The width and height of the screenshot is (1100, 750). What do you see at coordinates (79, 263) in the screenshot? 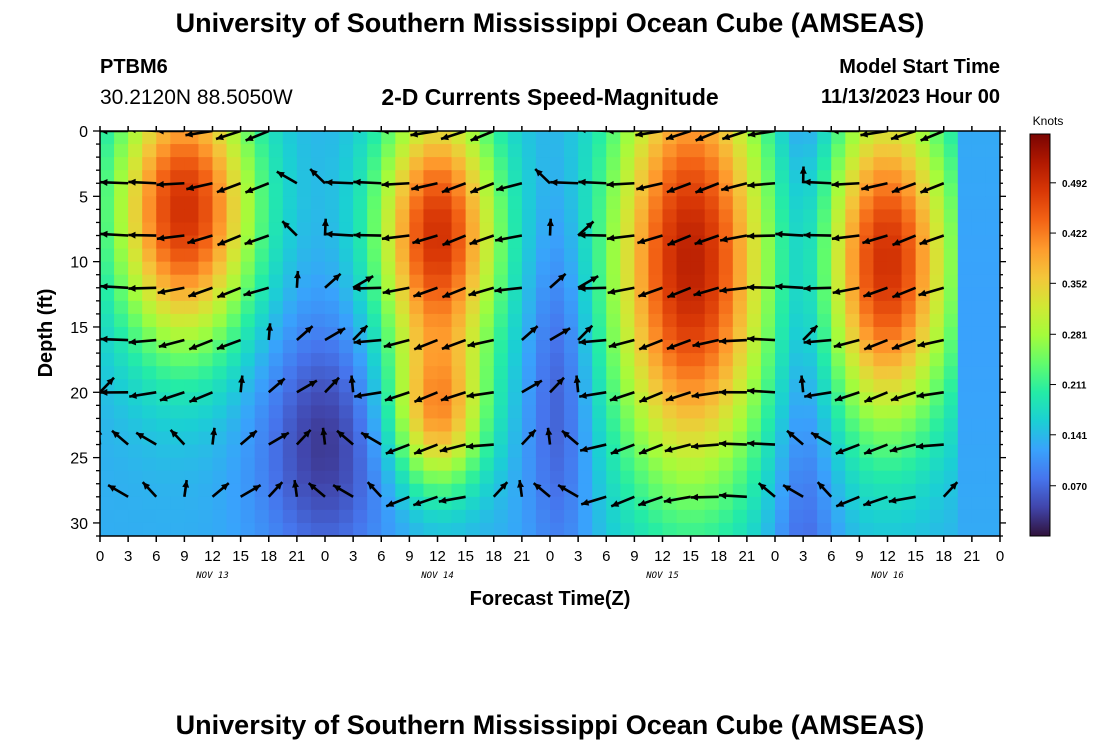
I see `y-tick-label: 10` at bounding box center [79, 263].